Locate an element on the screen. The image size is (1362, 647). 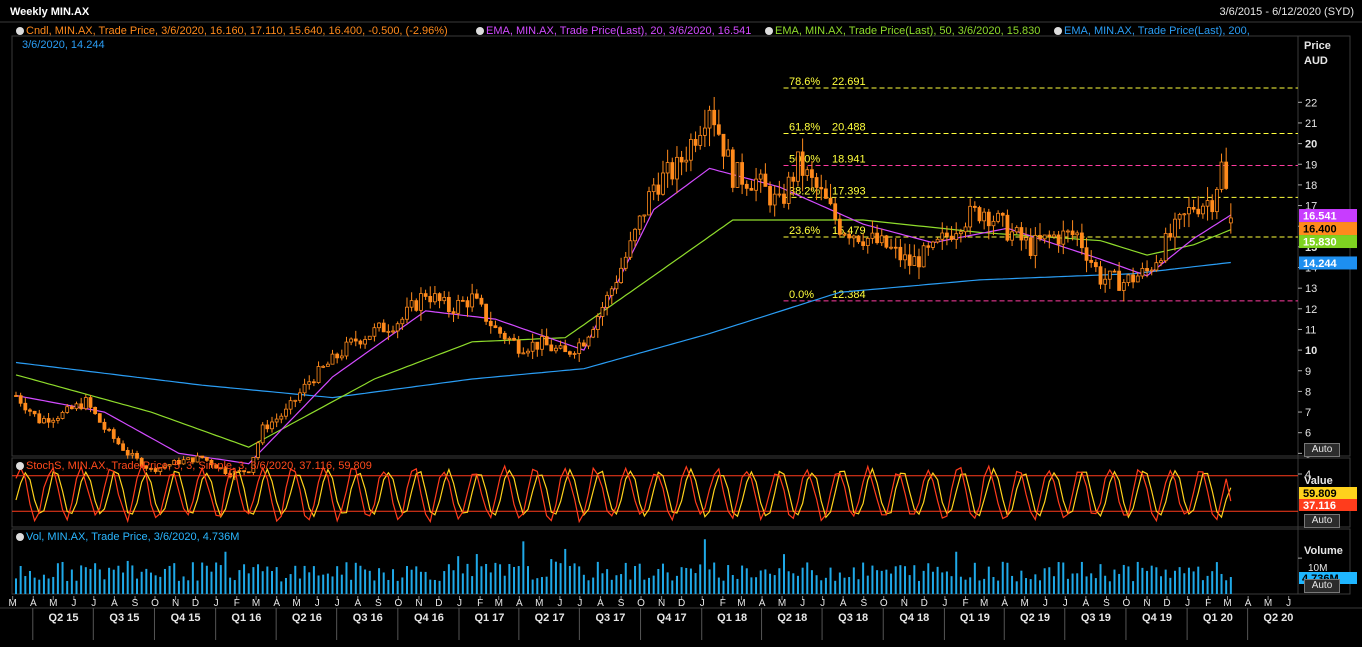
vol-auto-scale-button: Auto is located at coordinates (1322, 586).